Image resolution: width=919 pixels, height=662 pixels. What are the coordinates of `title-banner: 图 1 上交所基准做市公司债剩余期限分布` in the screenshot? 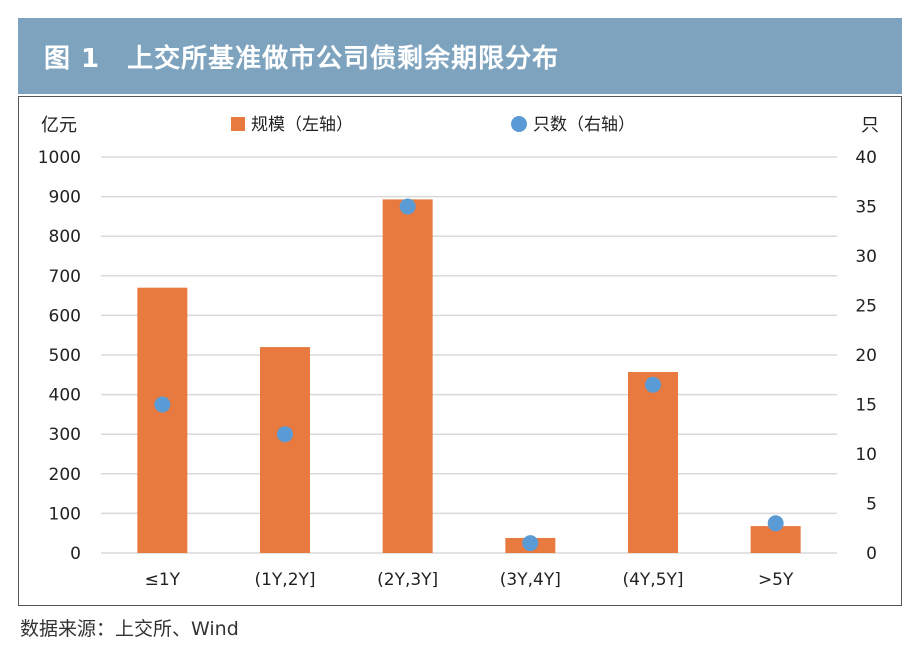 It's located at (460, 56).